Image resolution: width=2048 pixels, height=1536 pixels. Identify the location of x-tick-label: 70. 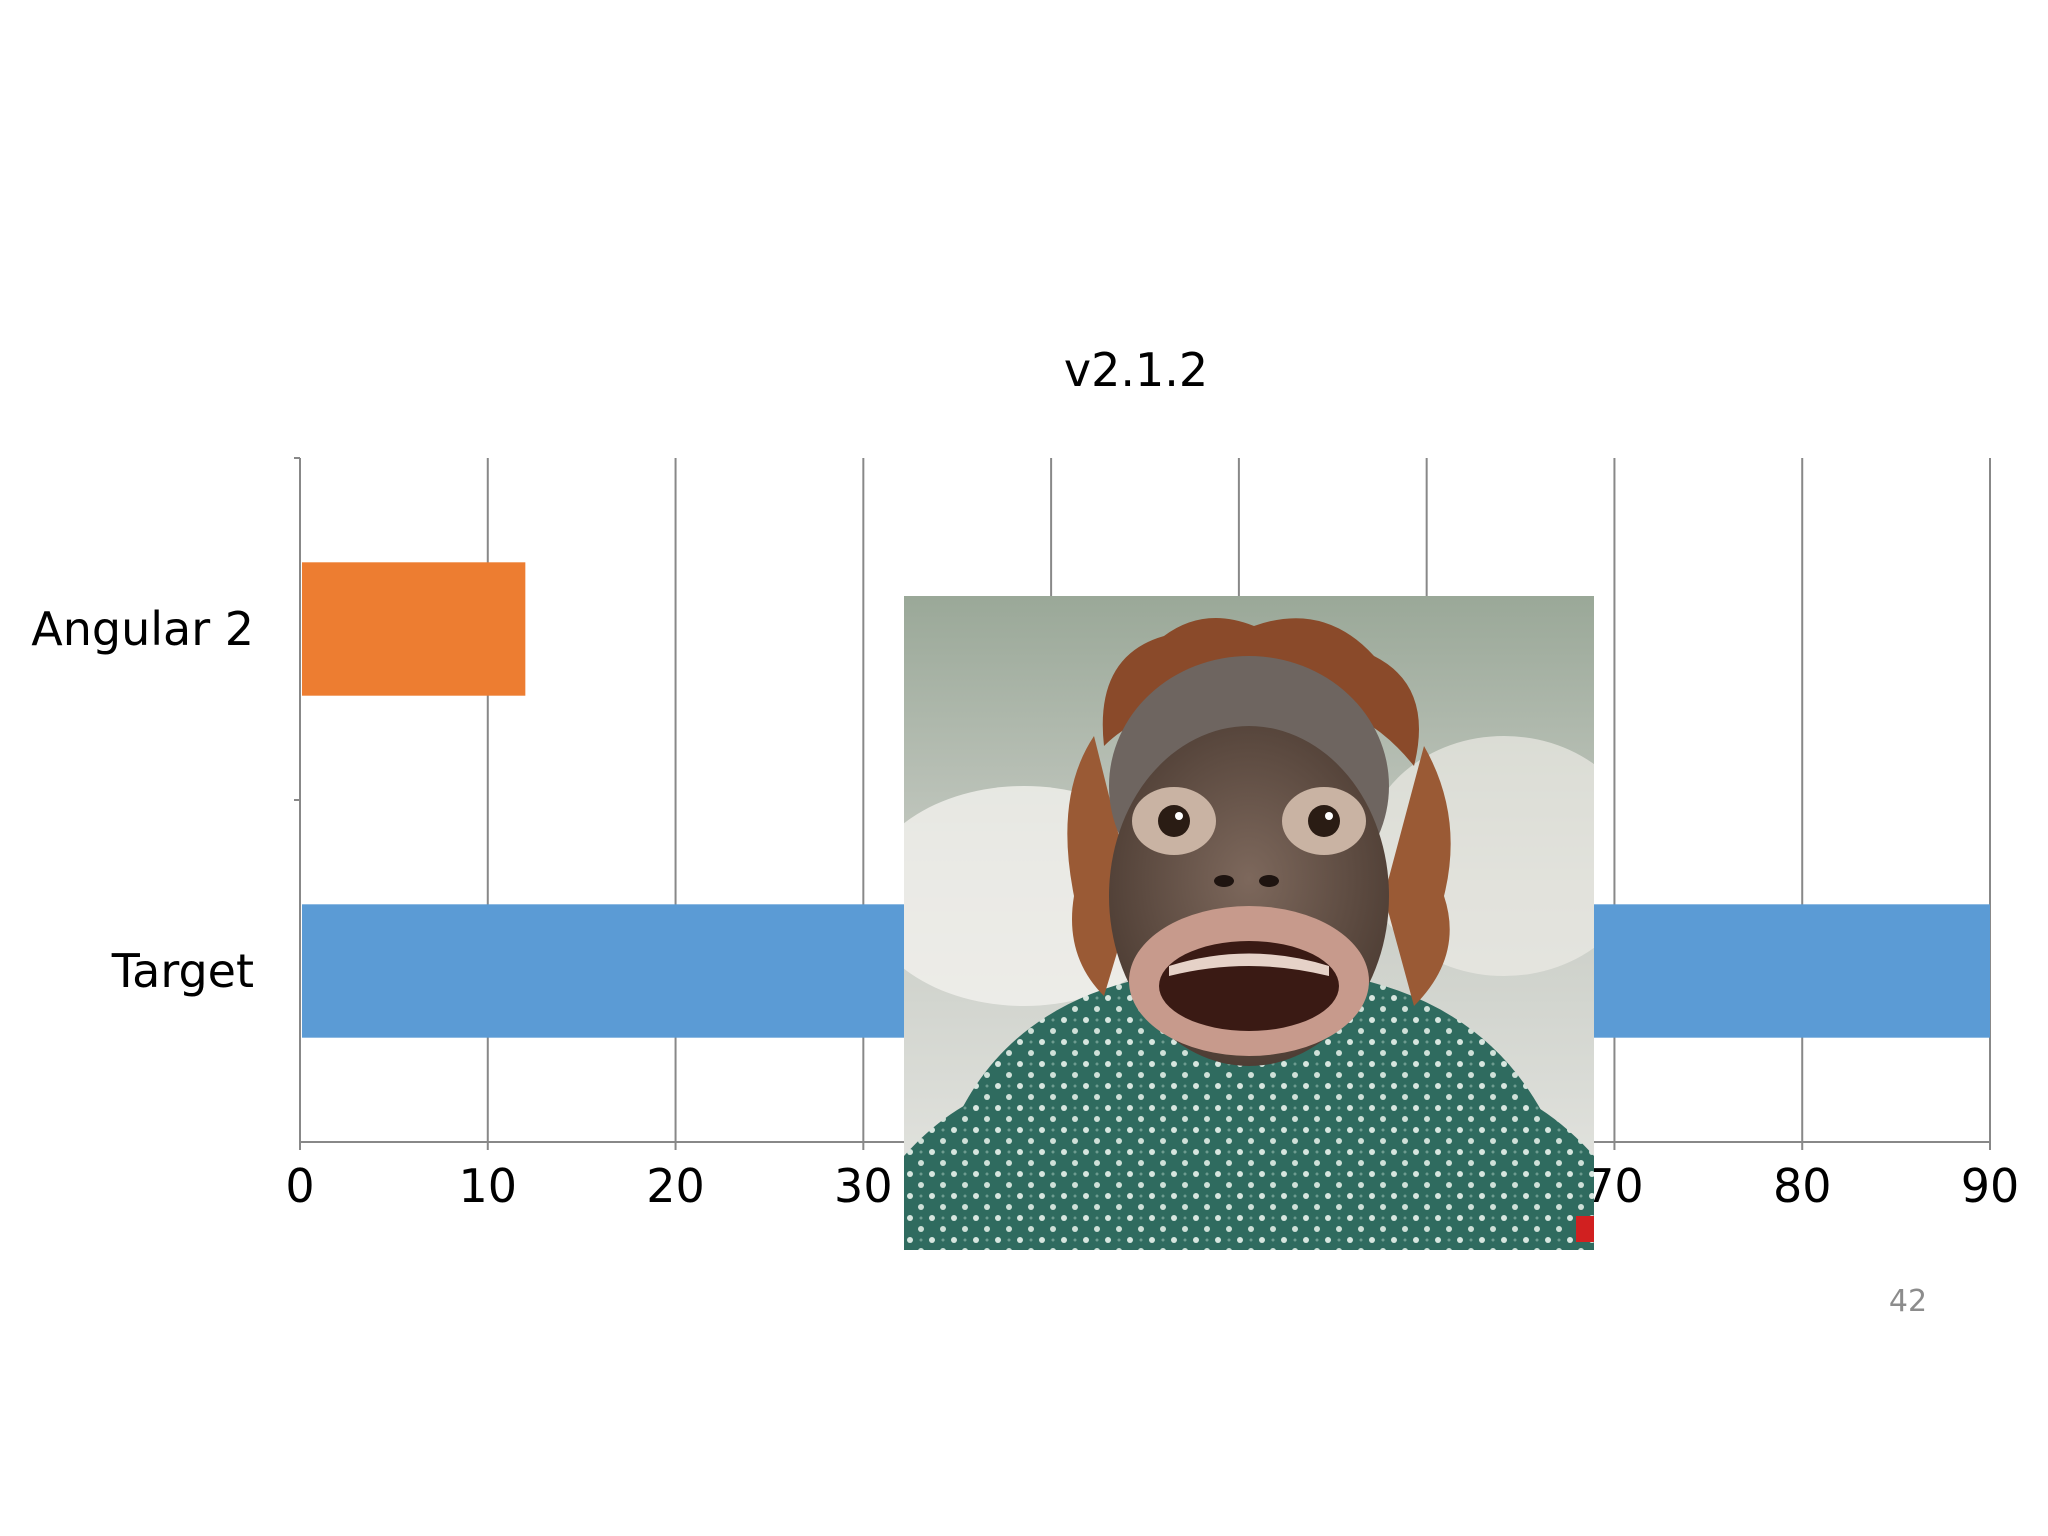
(1614, 1186).